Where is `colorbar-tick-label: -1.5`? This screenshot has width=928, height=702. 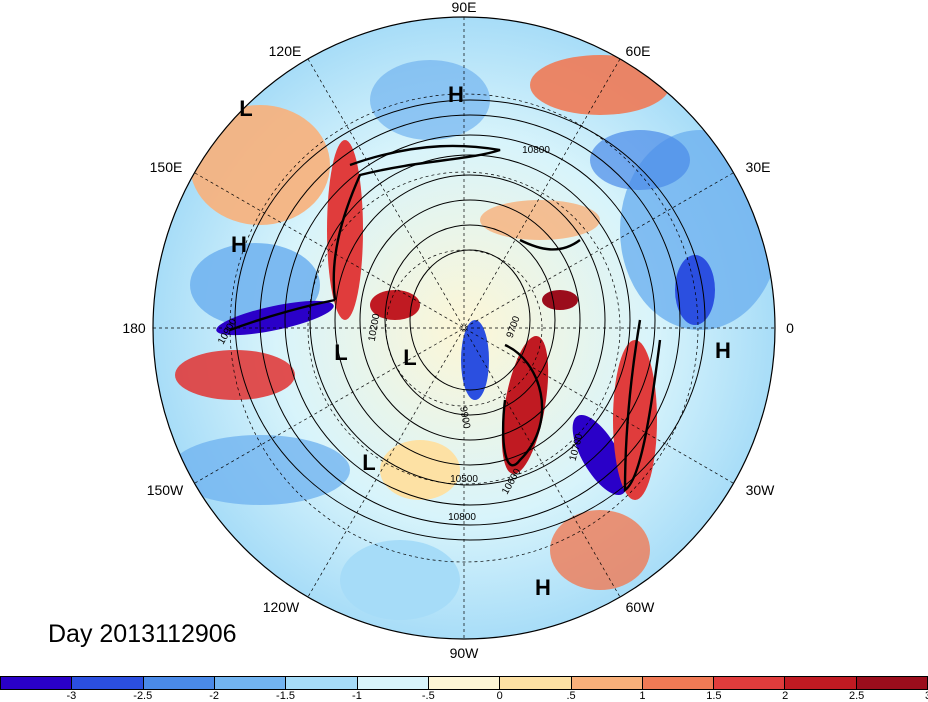 colorbar-tick-label: -1.5 is located at coordinates (286, 696).